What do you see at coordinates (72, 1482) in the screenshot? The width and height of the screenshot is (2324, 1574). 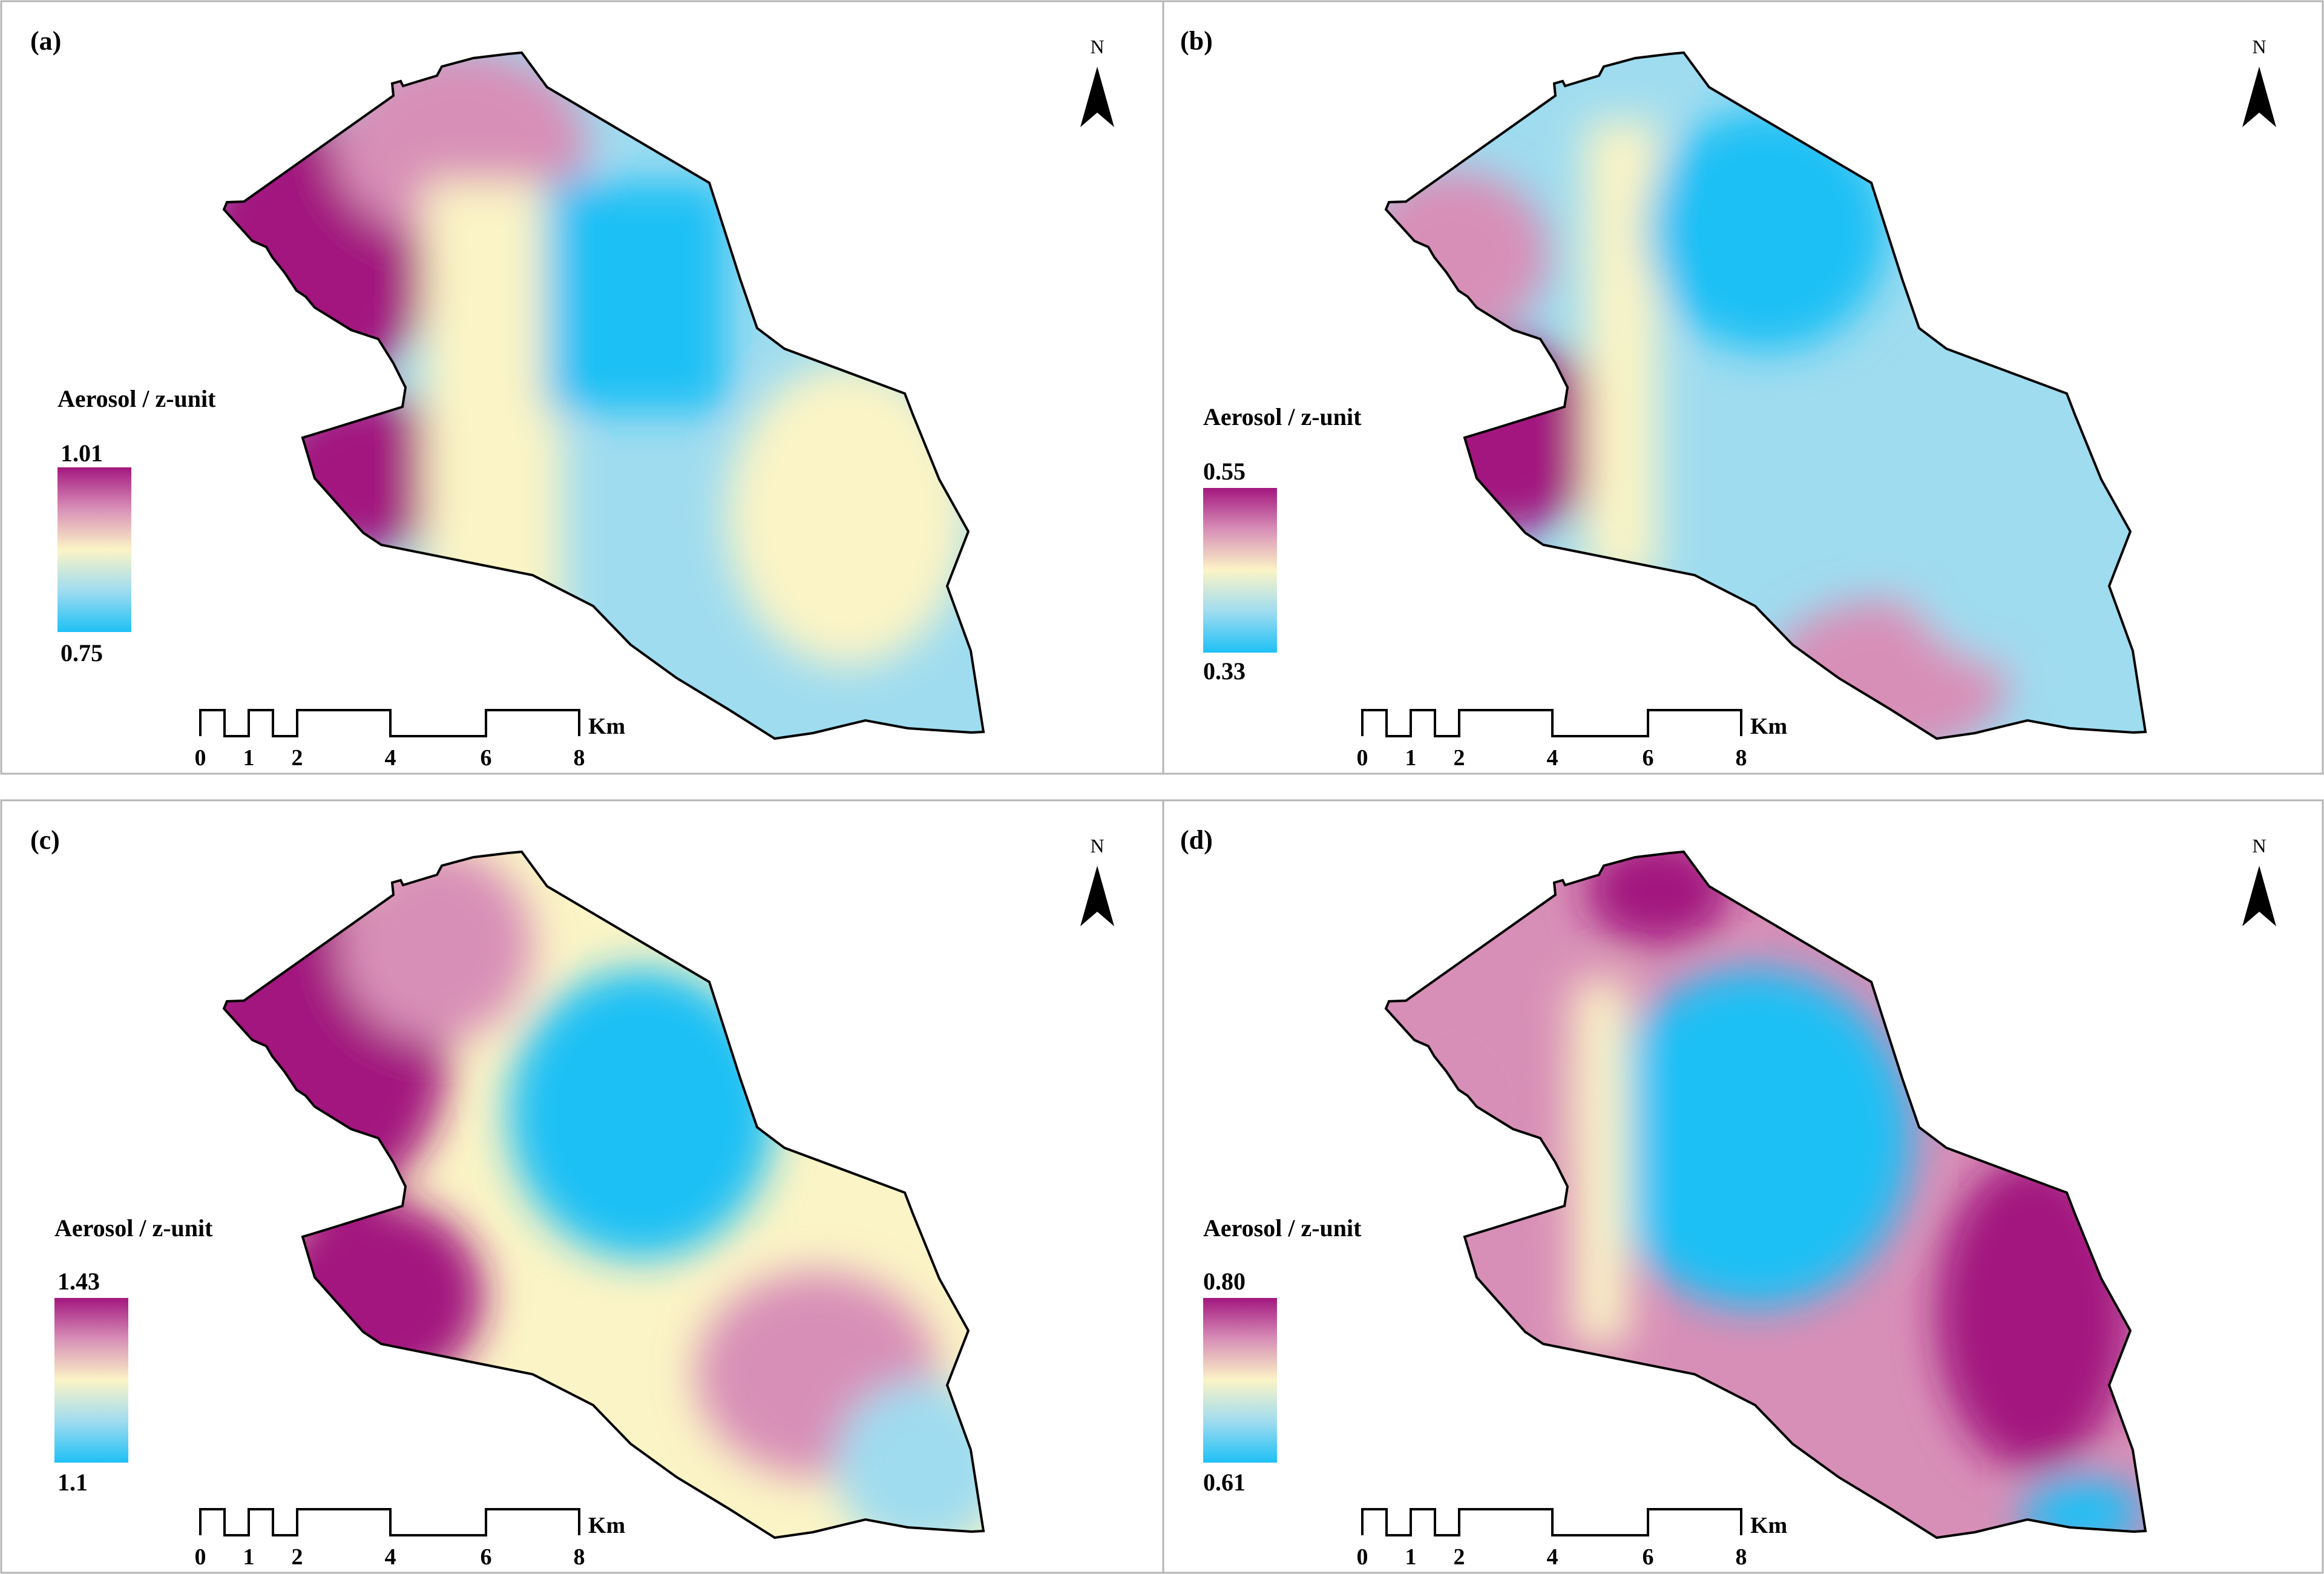 I see `legend-min: 1.1` at bounding box center [72, 1482].